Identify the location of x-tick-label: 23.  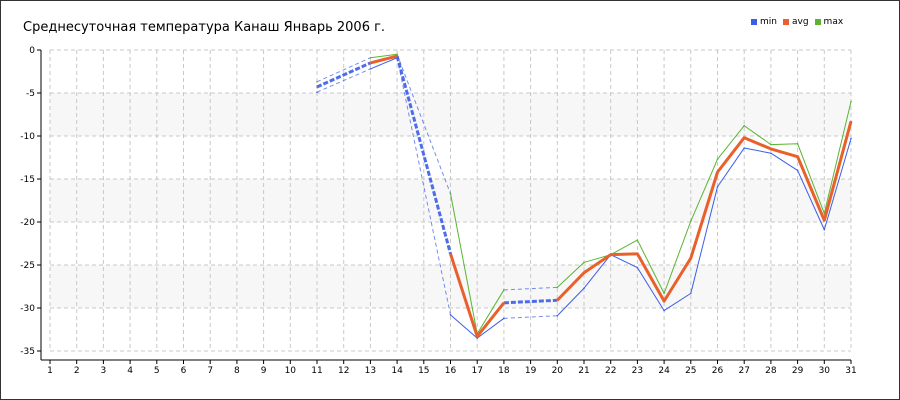
(637, 371).